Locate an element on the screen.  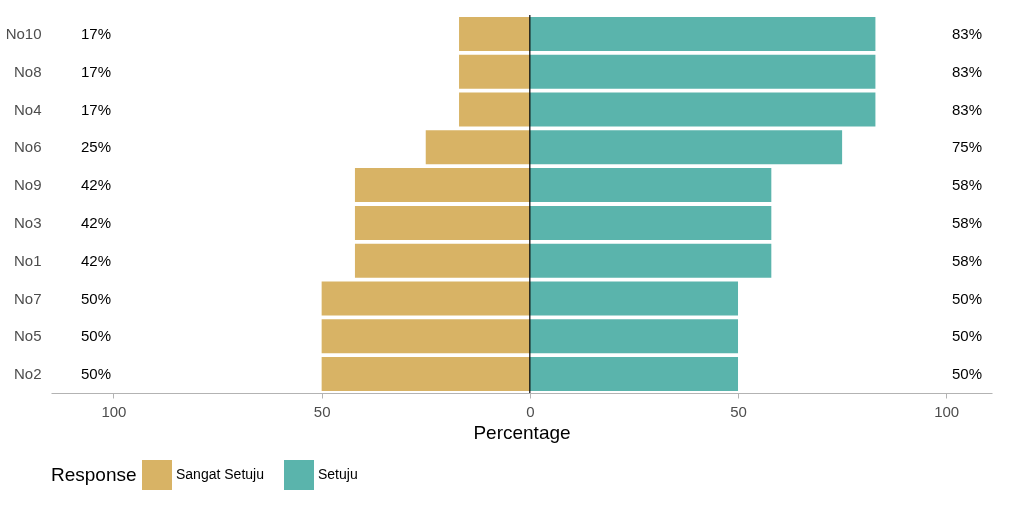
x-axis-title: Percentage is located at coordinates (522, 432).